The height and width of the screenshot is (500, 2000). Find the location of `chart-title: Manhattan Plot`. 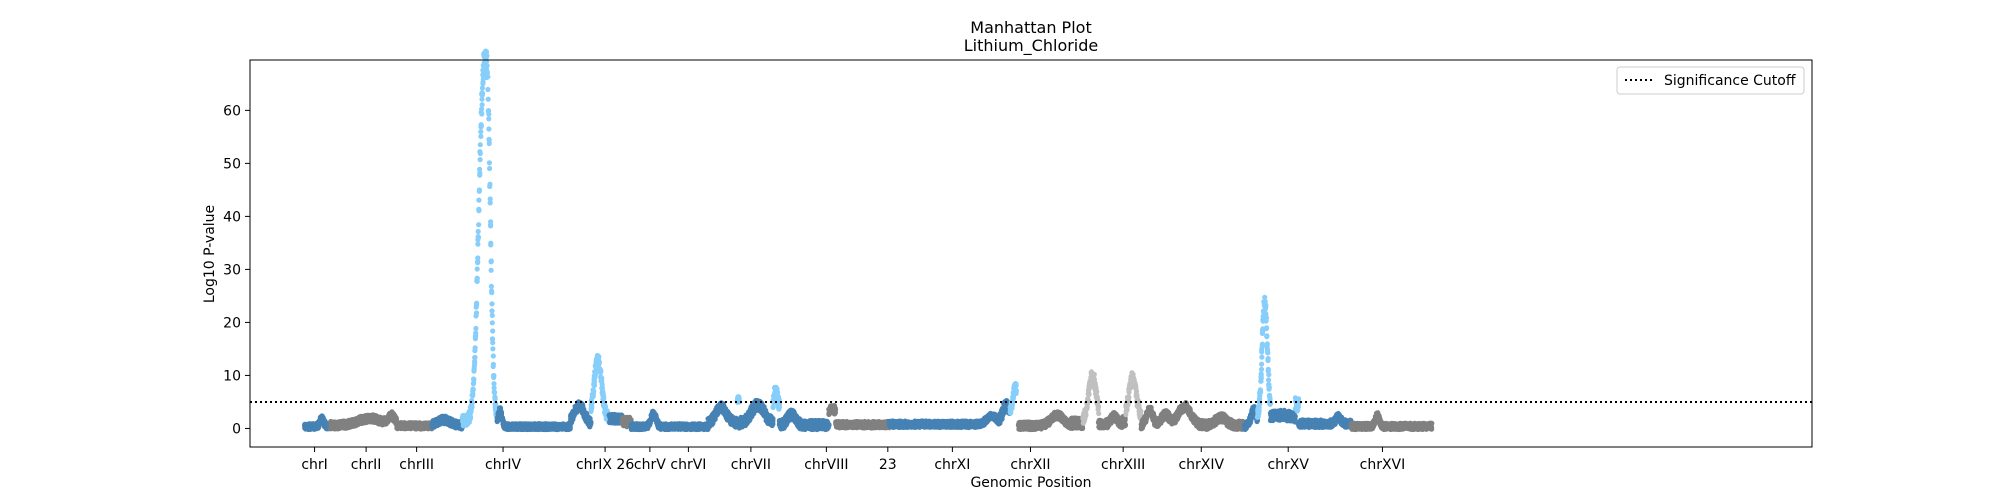

chart-title: Manhattan Plot is located at coordinates (1030, 27).